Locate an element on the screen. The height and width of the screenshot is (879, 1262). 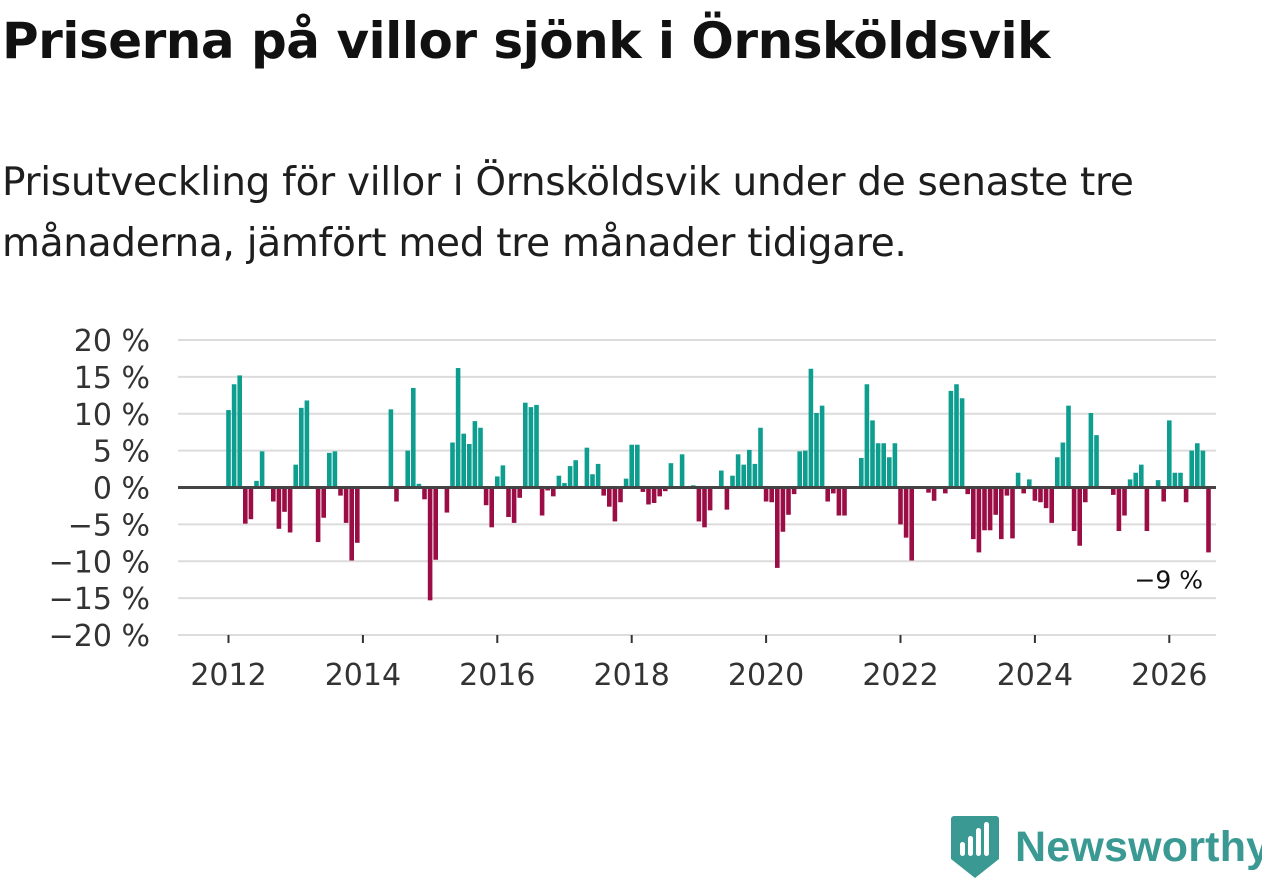
y-tick-label: −5 % is located at coordinates (109, 525).